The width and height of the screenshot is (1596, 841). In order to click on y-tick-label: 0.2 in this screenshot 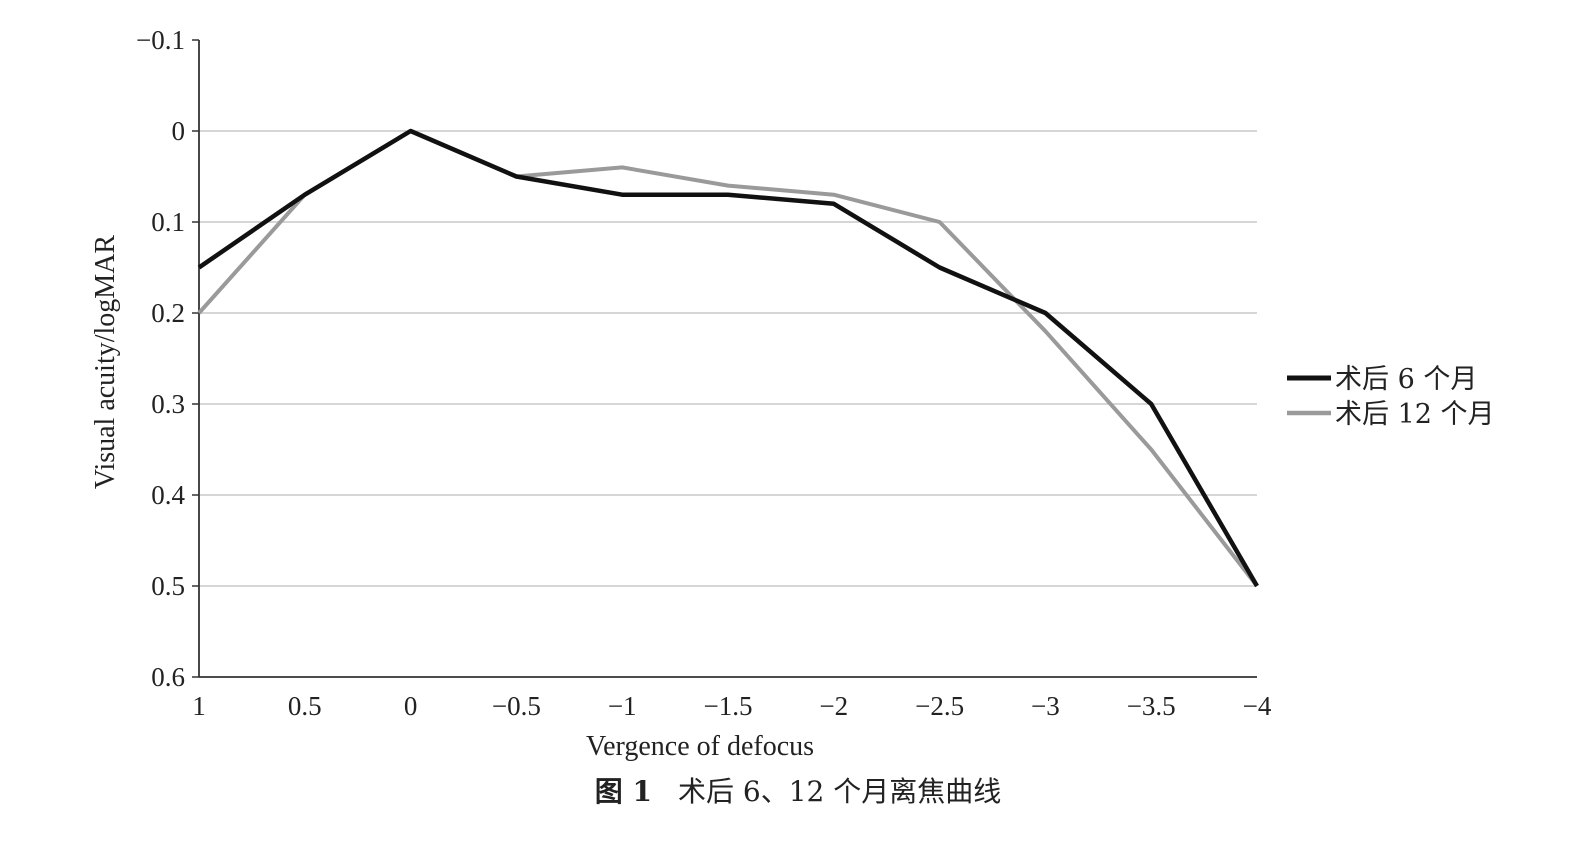, I will do `click(168, 313)`.